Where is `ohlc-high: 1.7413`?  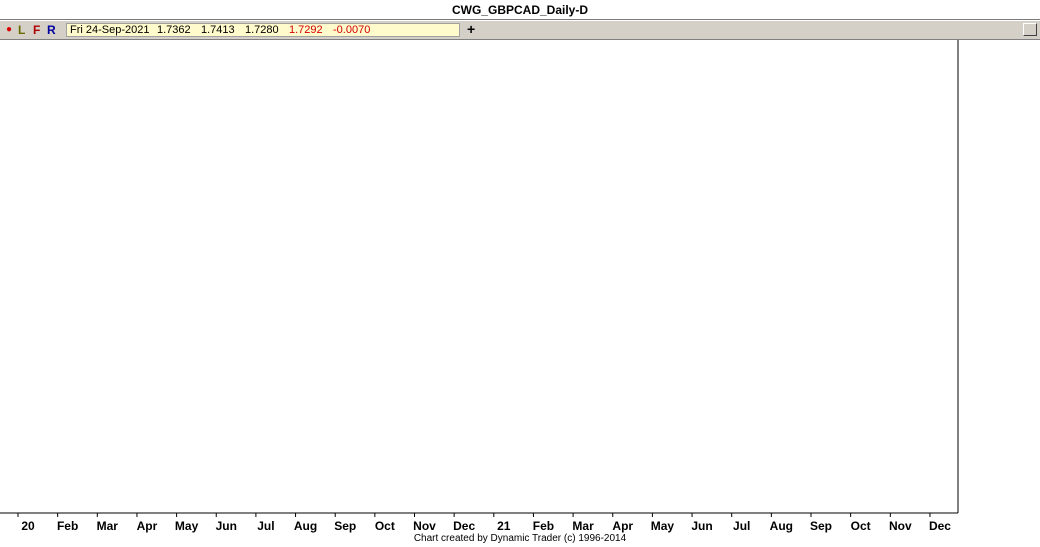
ohlc-high: 1.7413 is located at coordinates (218, 30).